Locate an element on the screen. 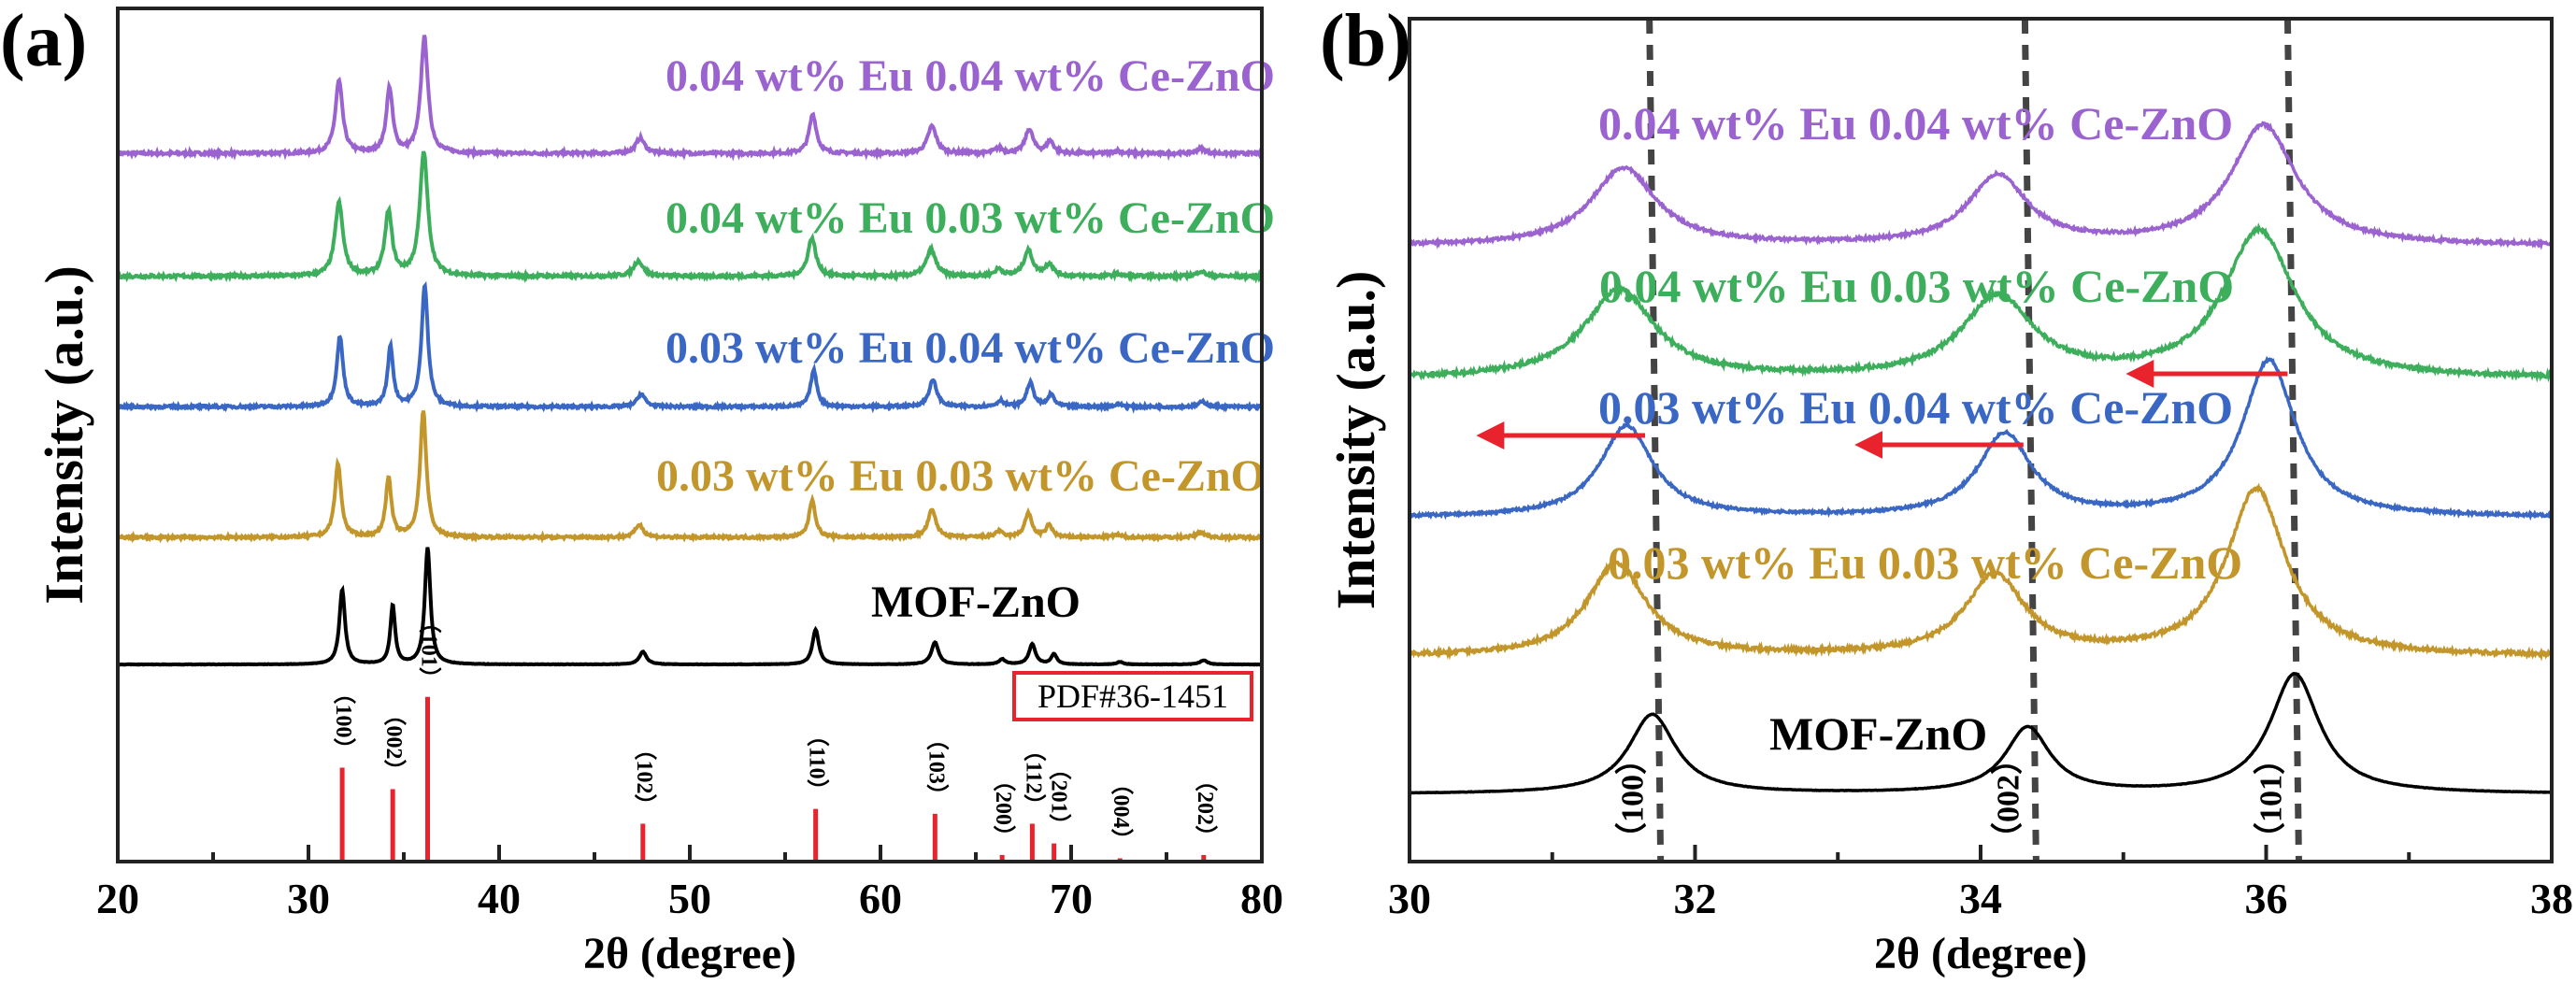 This screenshot has height=984, width=2576. x-tick-label: 40 is located at coordinates (500, 898).